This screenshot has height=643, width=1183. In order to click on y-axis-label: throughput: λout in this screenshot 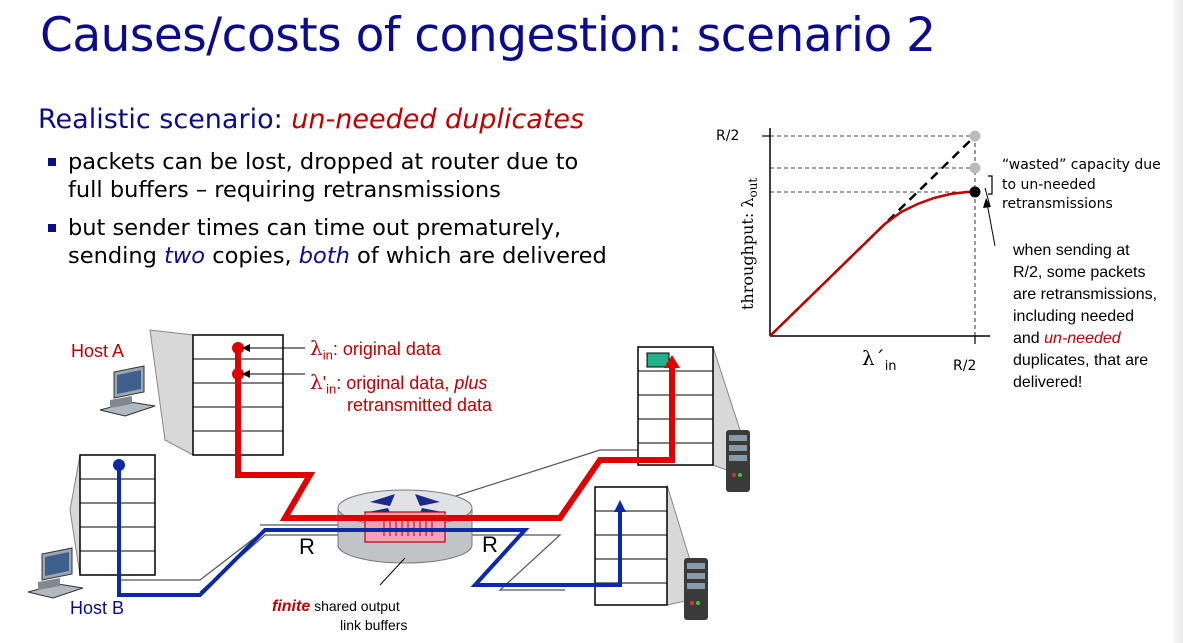, I will do `click(749, 243)`.